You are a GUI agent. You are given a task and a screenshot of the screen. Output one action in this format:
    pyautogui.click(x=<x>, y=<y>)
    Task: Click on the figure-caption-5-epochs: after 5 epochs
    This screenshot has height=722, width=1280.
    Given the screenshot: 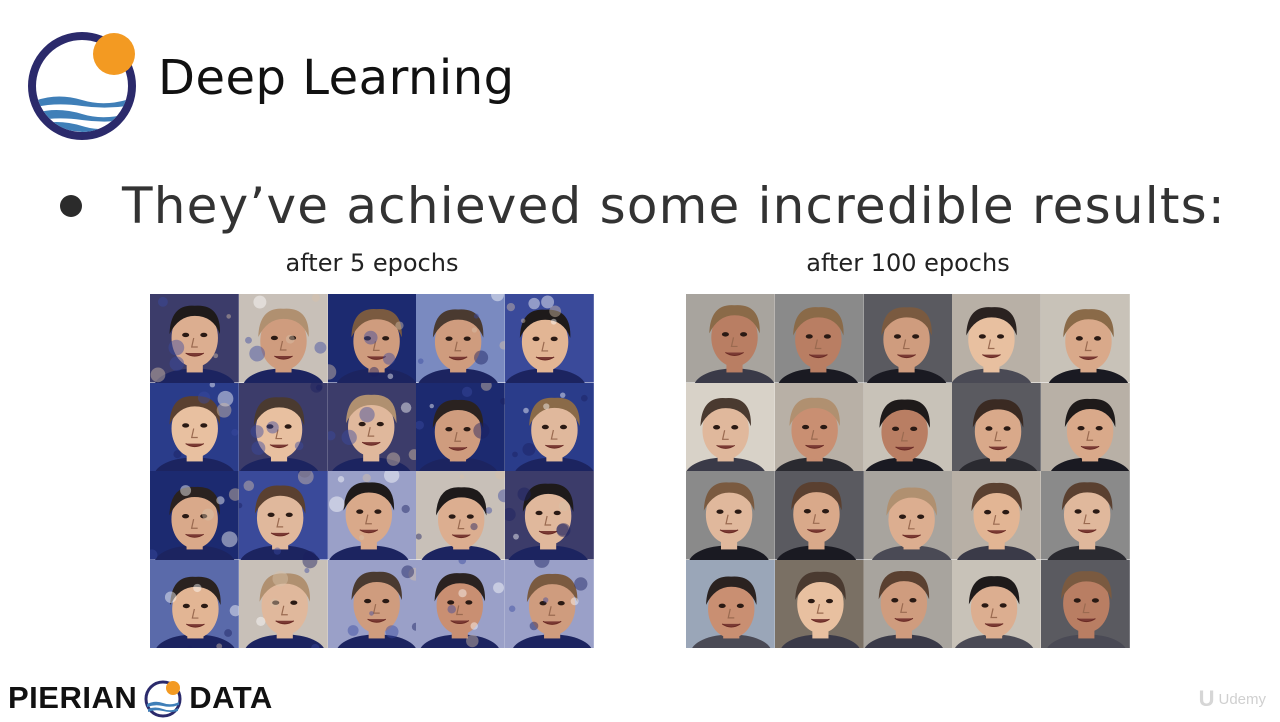 What is the action you would take?
    pyautogui.click(x=372, y=263)
    